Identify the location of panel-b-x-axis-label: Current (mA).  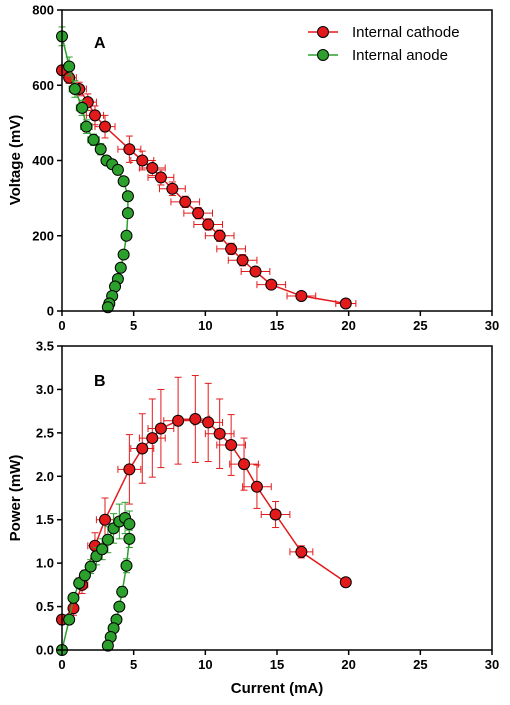
(277, 688).